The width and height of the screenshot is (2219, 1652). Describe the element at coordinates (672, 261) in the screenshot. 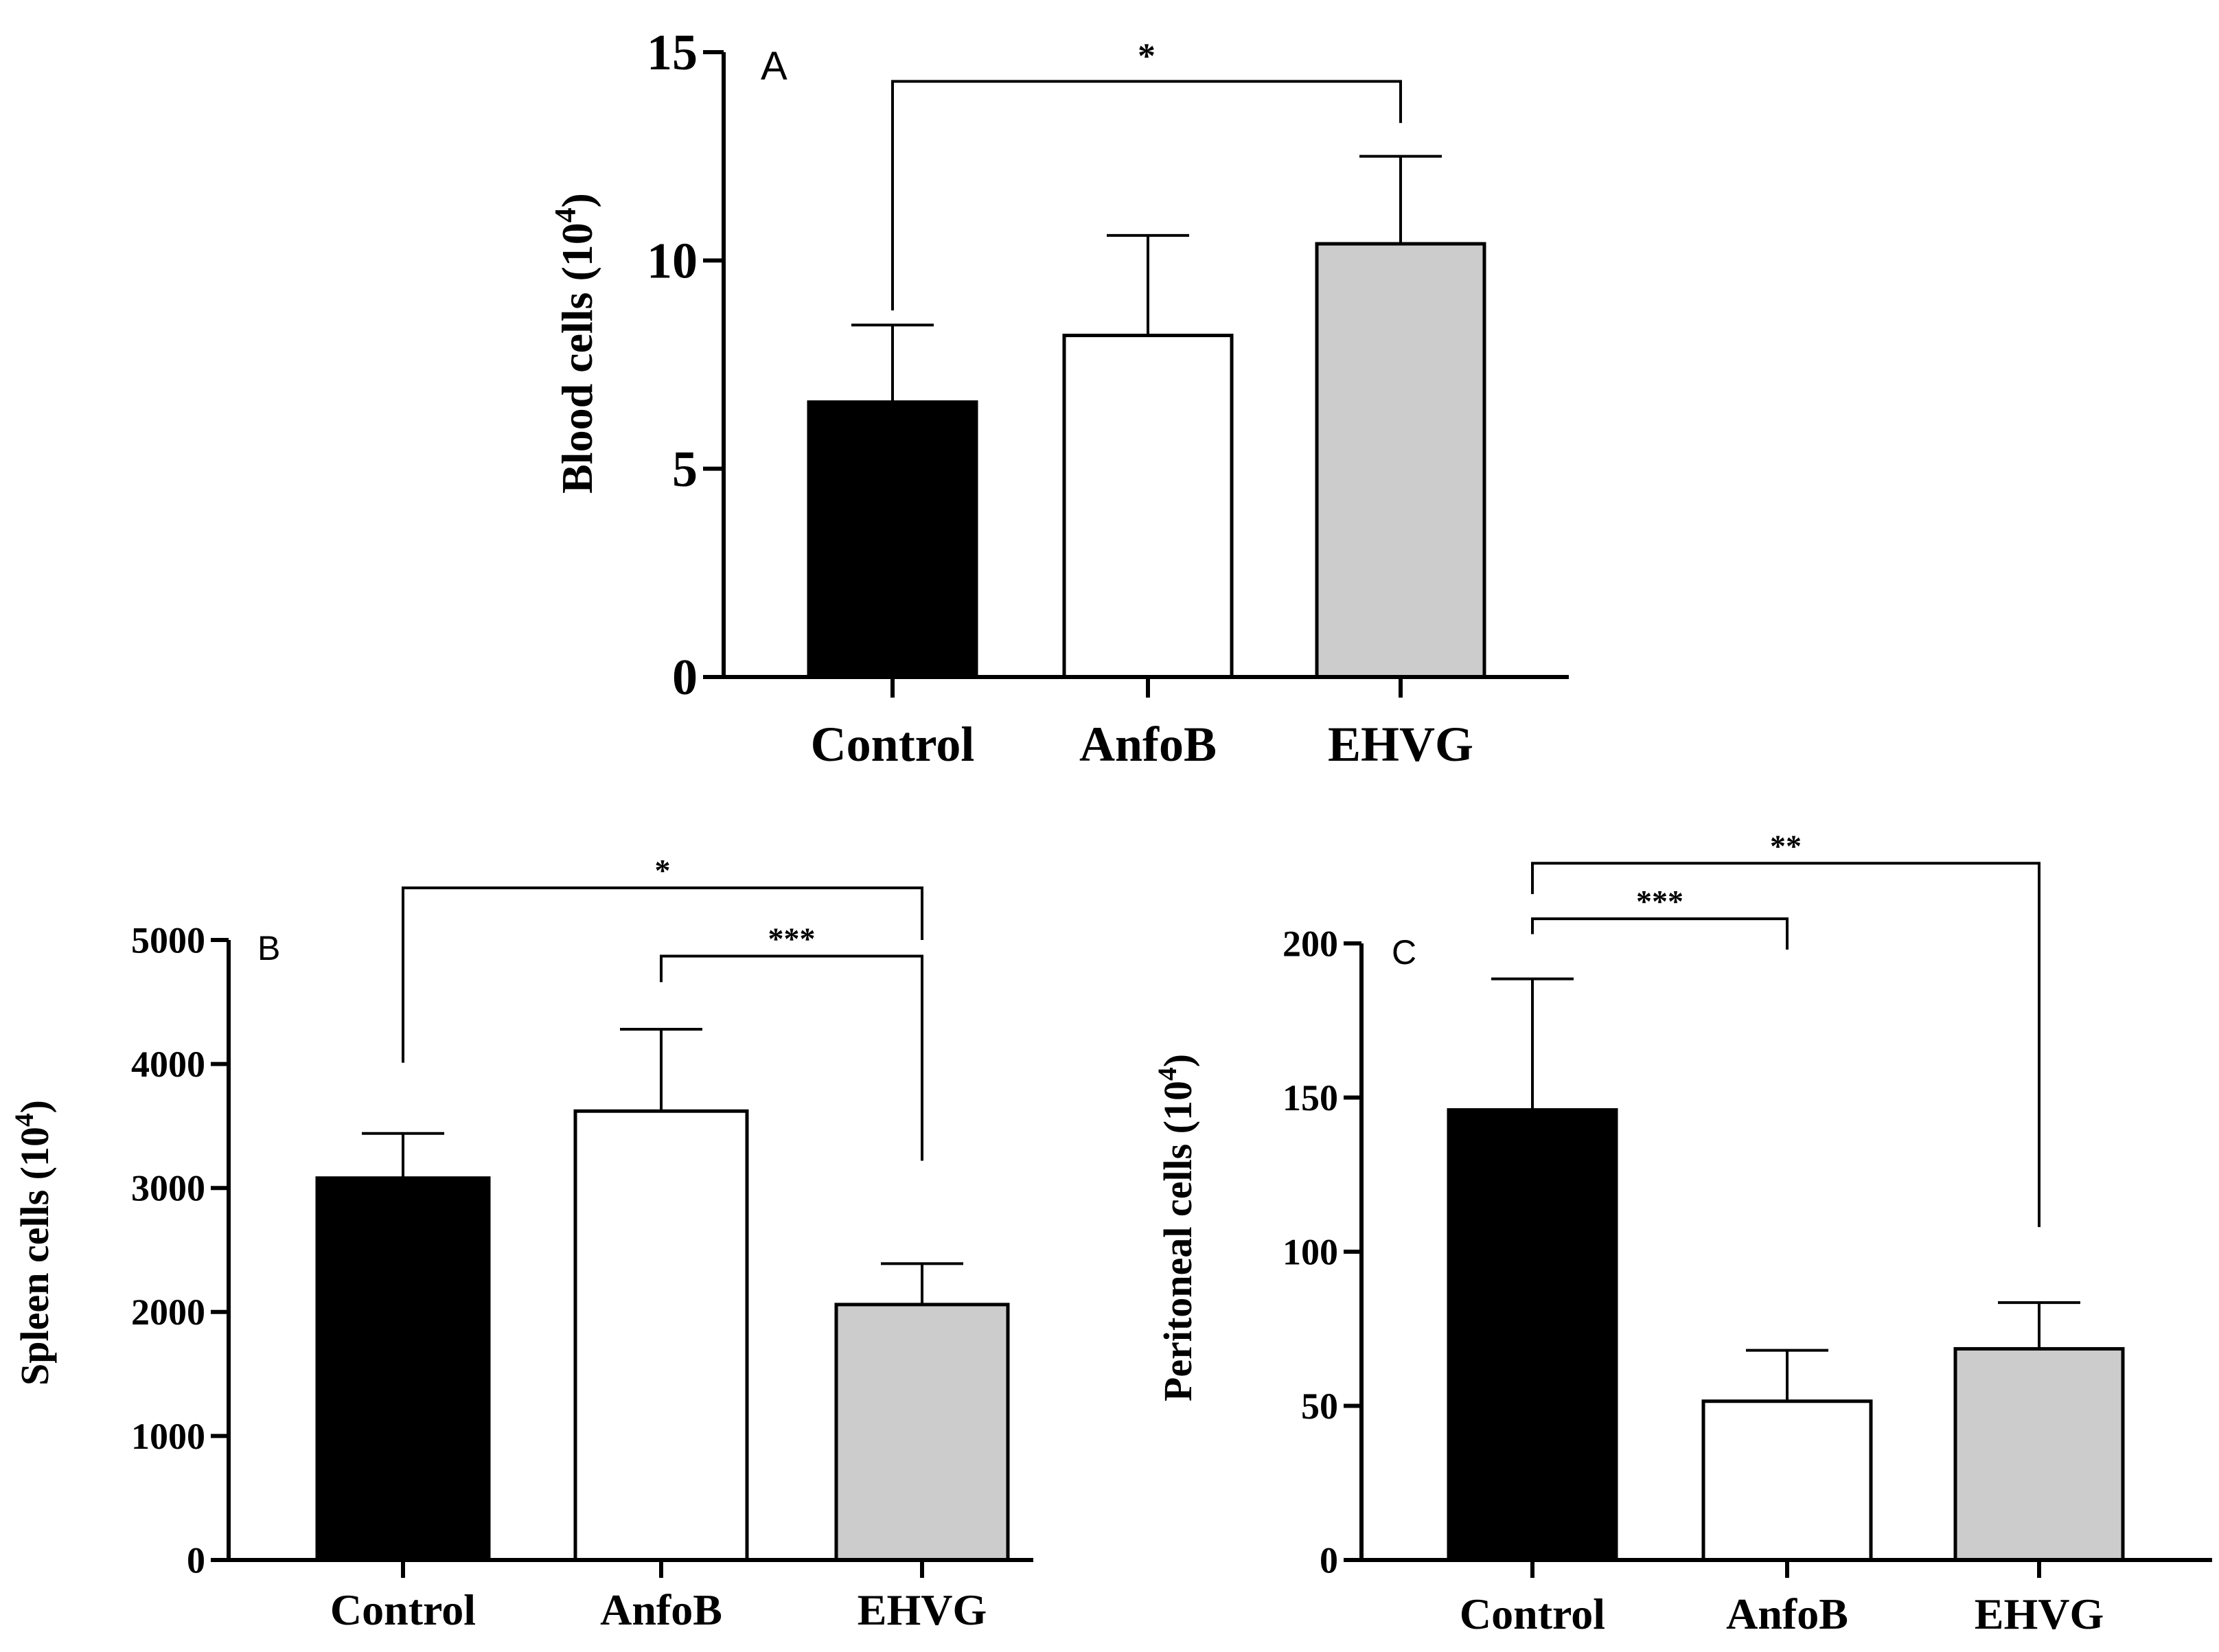

I see `y-tick-label-a-10: 10` at that location.